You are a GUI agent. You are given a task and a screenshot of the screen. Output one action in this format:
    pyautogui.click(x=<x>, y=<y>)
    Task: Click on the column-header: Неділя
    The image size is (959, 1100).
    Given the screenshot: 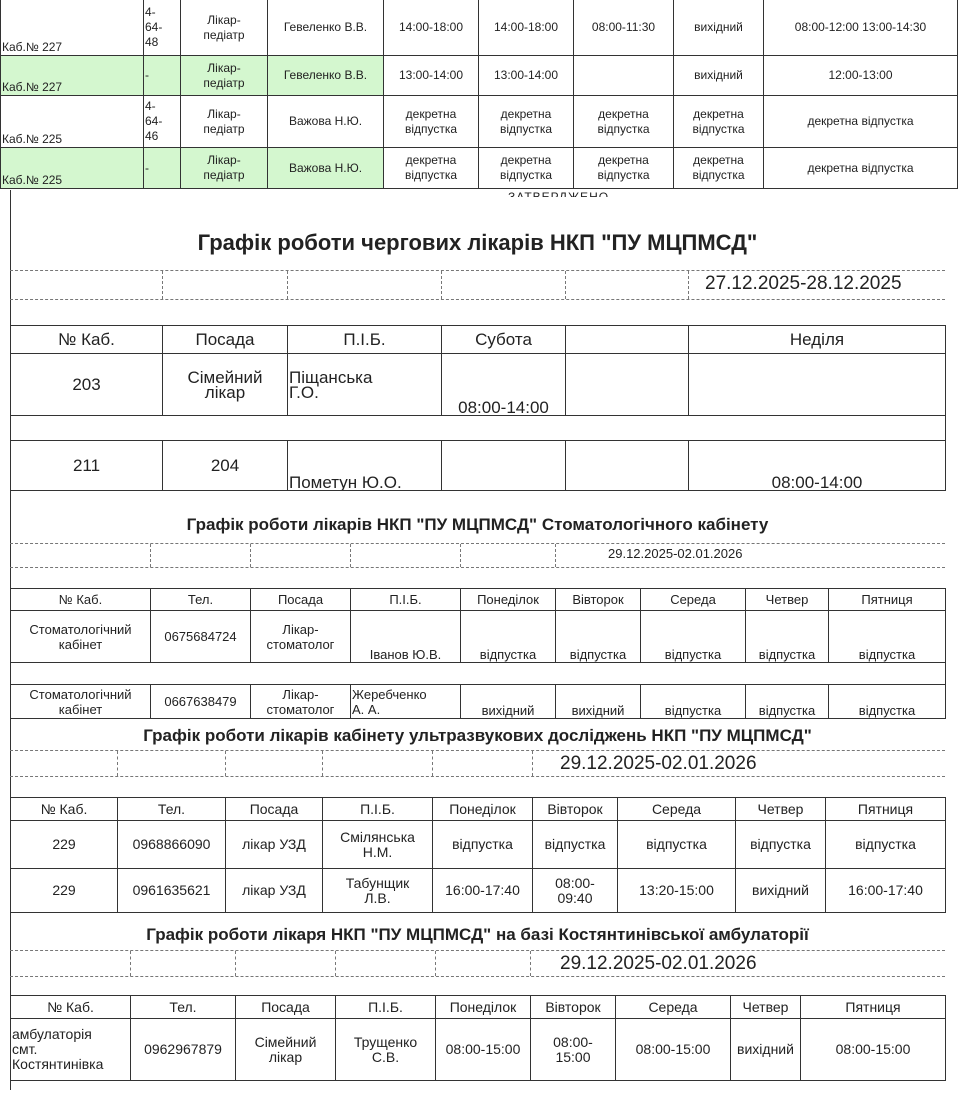 What is the action you would take?
    pyautogui.click(x=817, y=339)
    